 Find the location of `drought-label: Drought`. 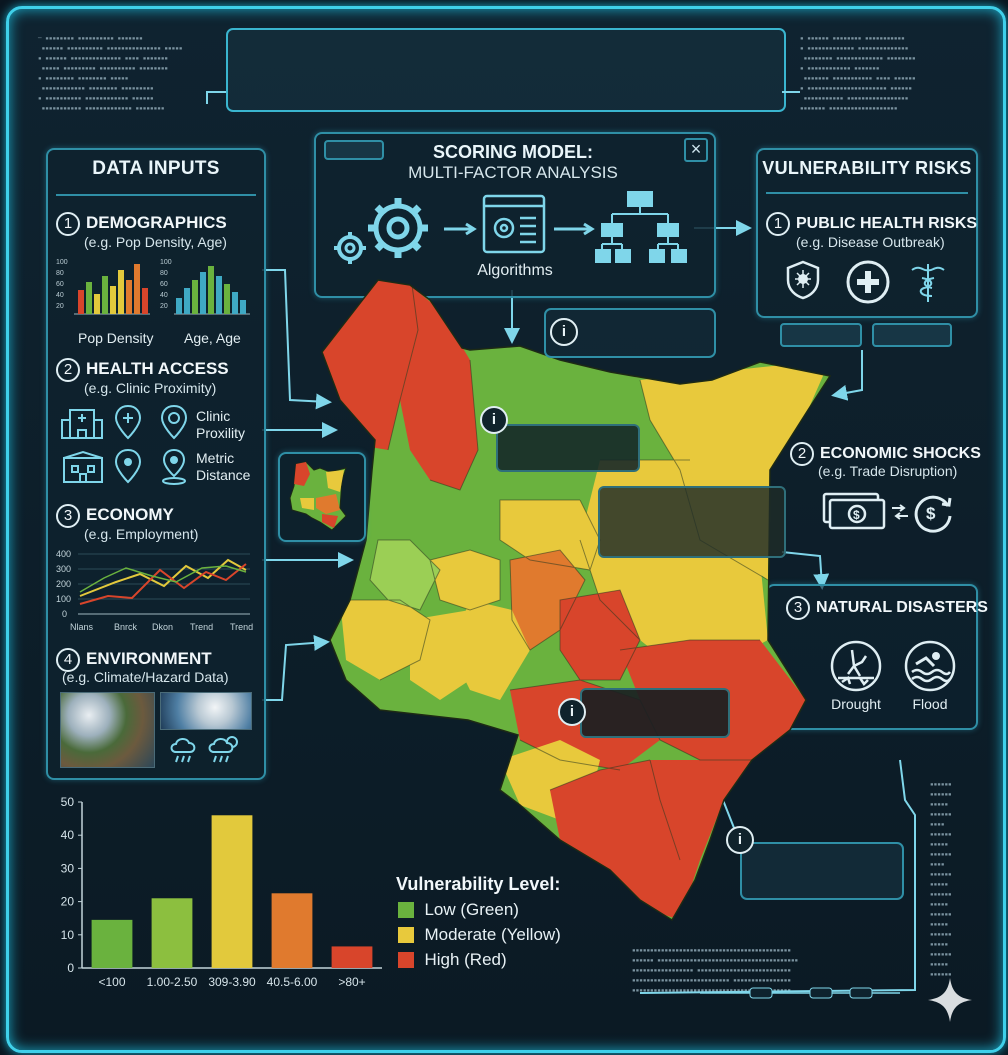

drought-label: Drought is located at coordinates (856, 704).